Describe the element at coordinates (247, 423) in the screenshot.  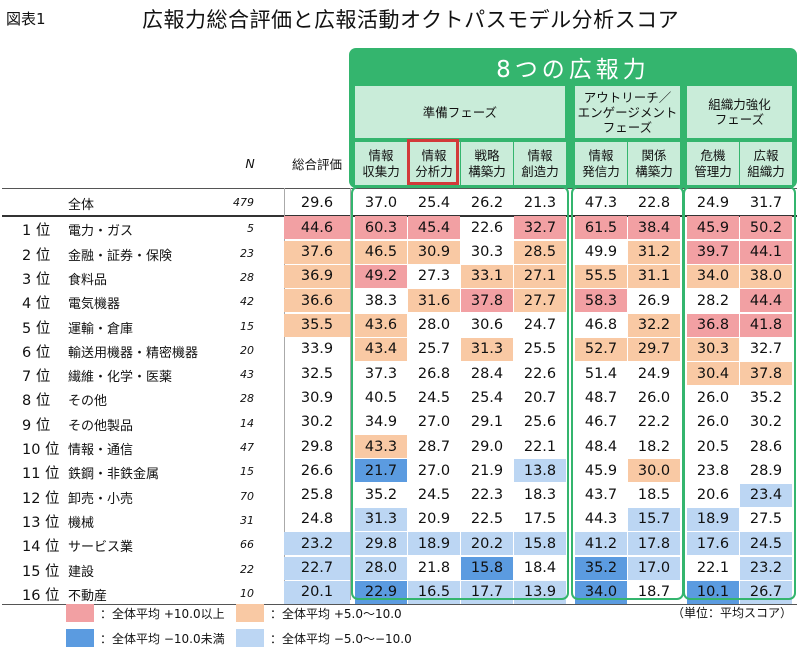
I see `row-n: 14` at that location.